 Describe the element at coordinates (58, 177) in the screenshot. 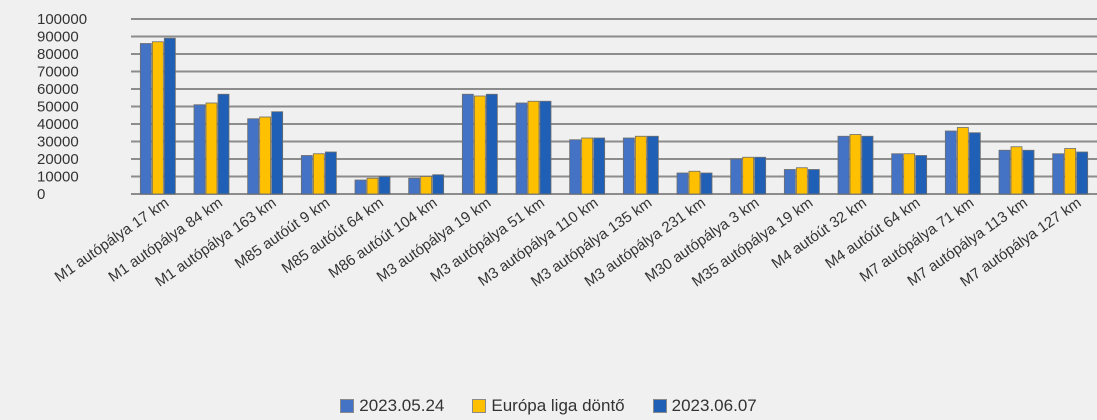

I see `y-tick-label: 10000` at that location.